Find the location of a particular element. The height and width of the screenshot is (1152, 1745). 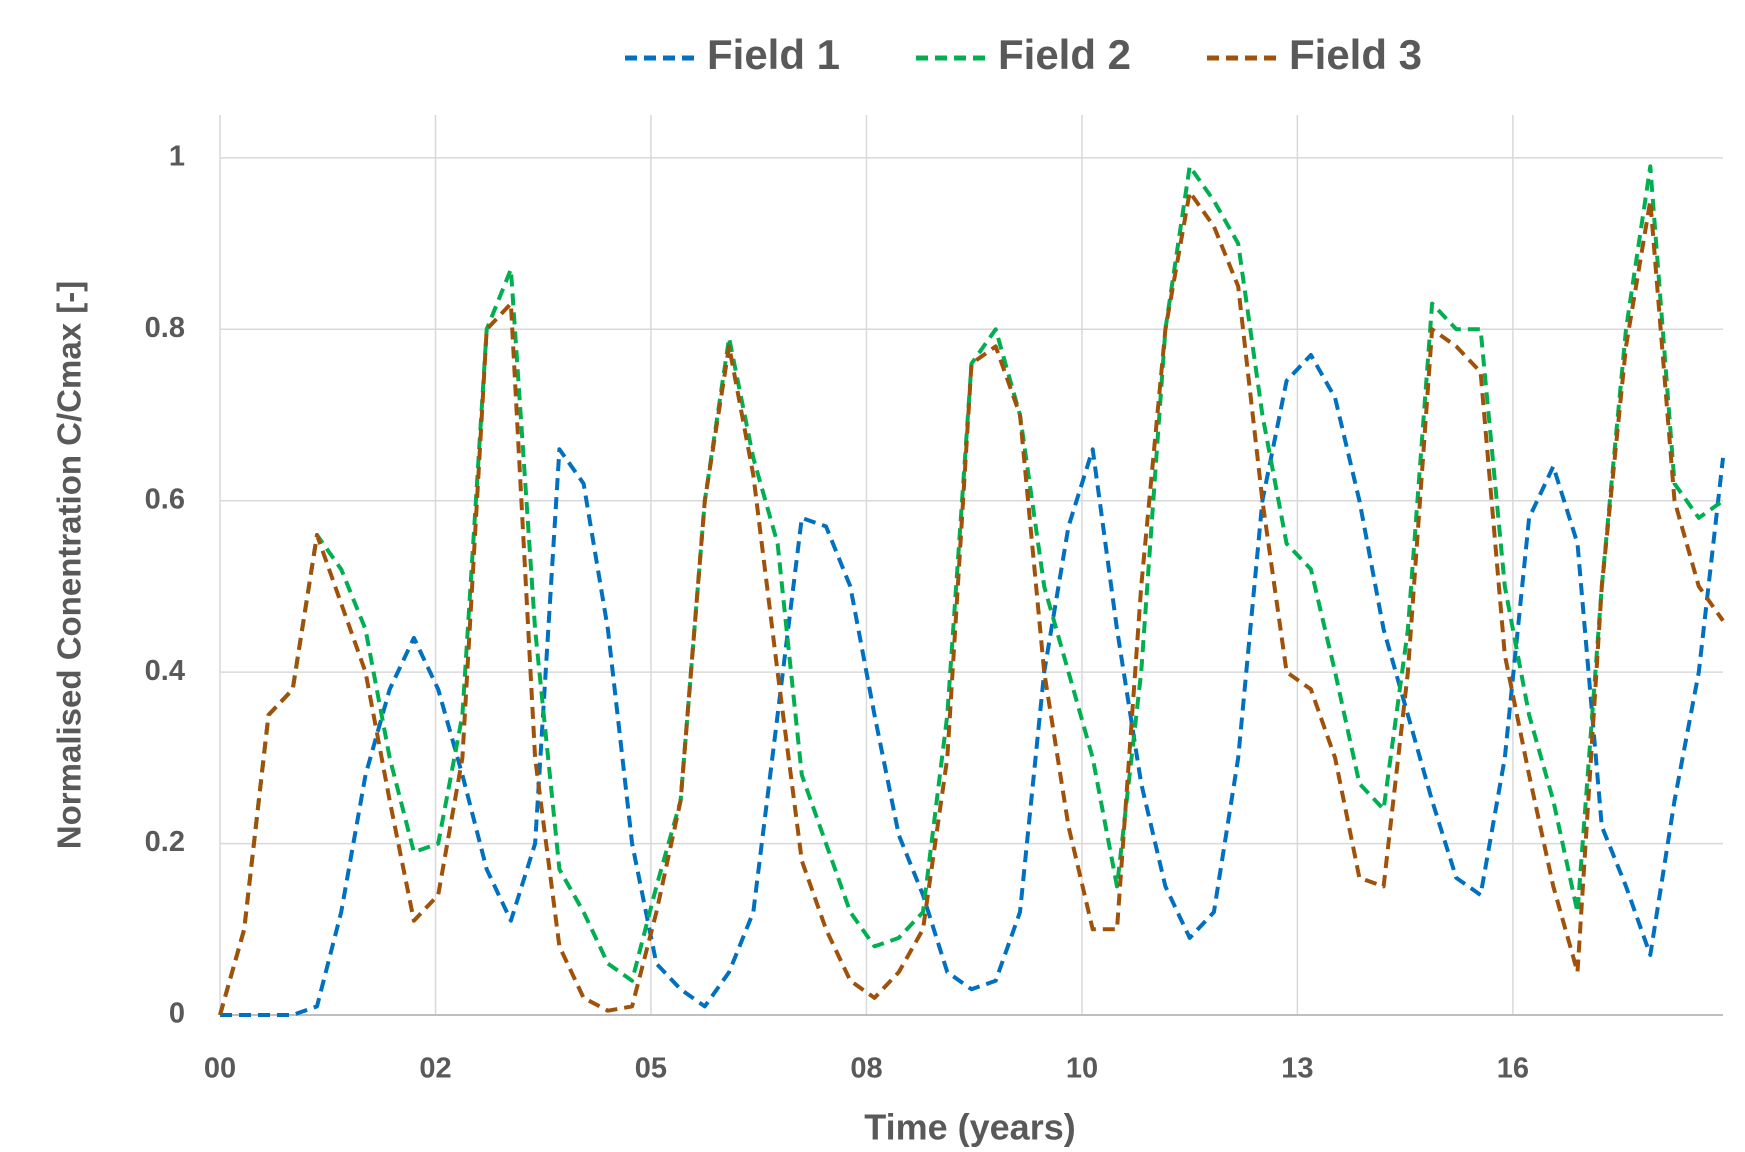

x-tick-label: 02 is located at coordinates (435, 1069).